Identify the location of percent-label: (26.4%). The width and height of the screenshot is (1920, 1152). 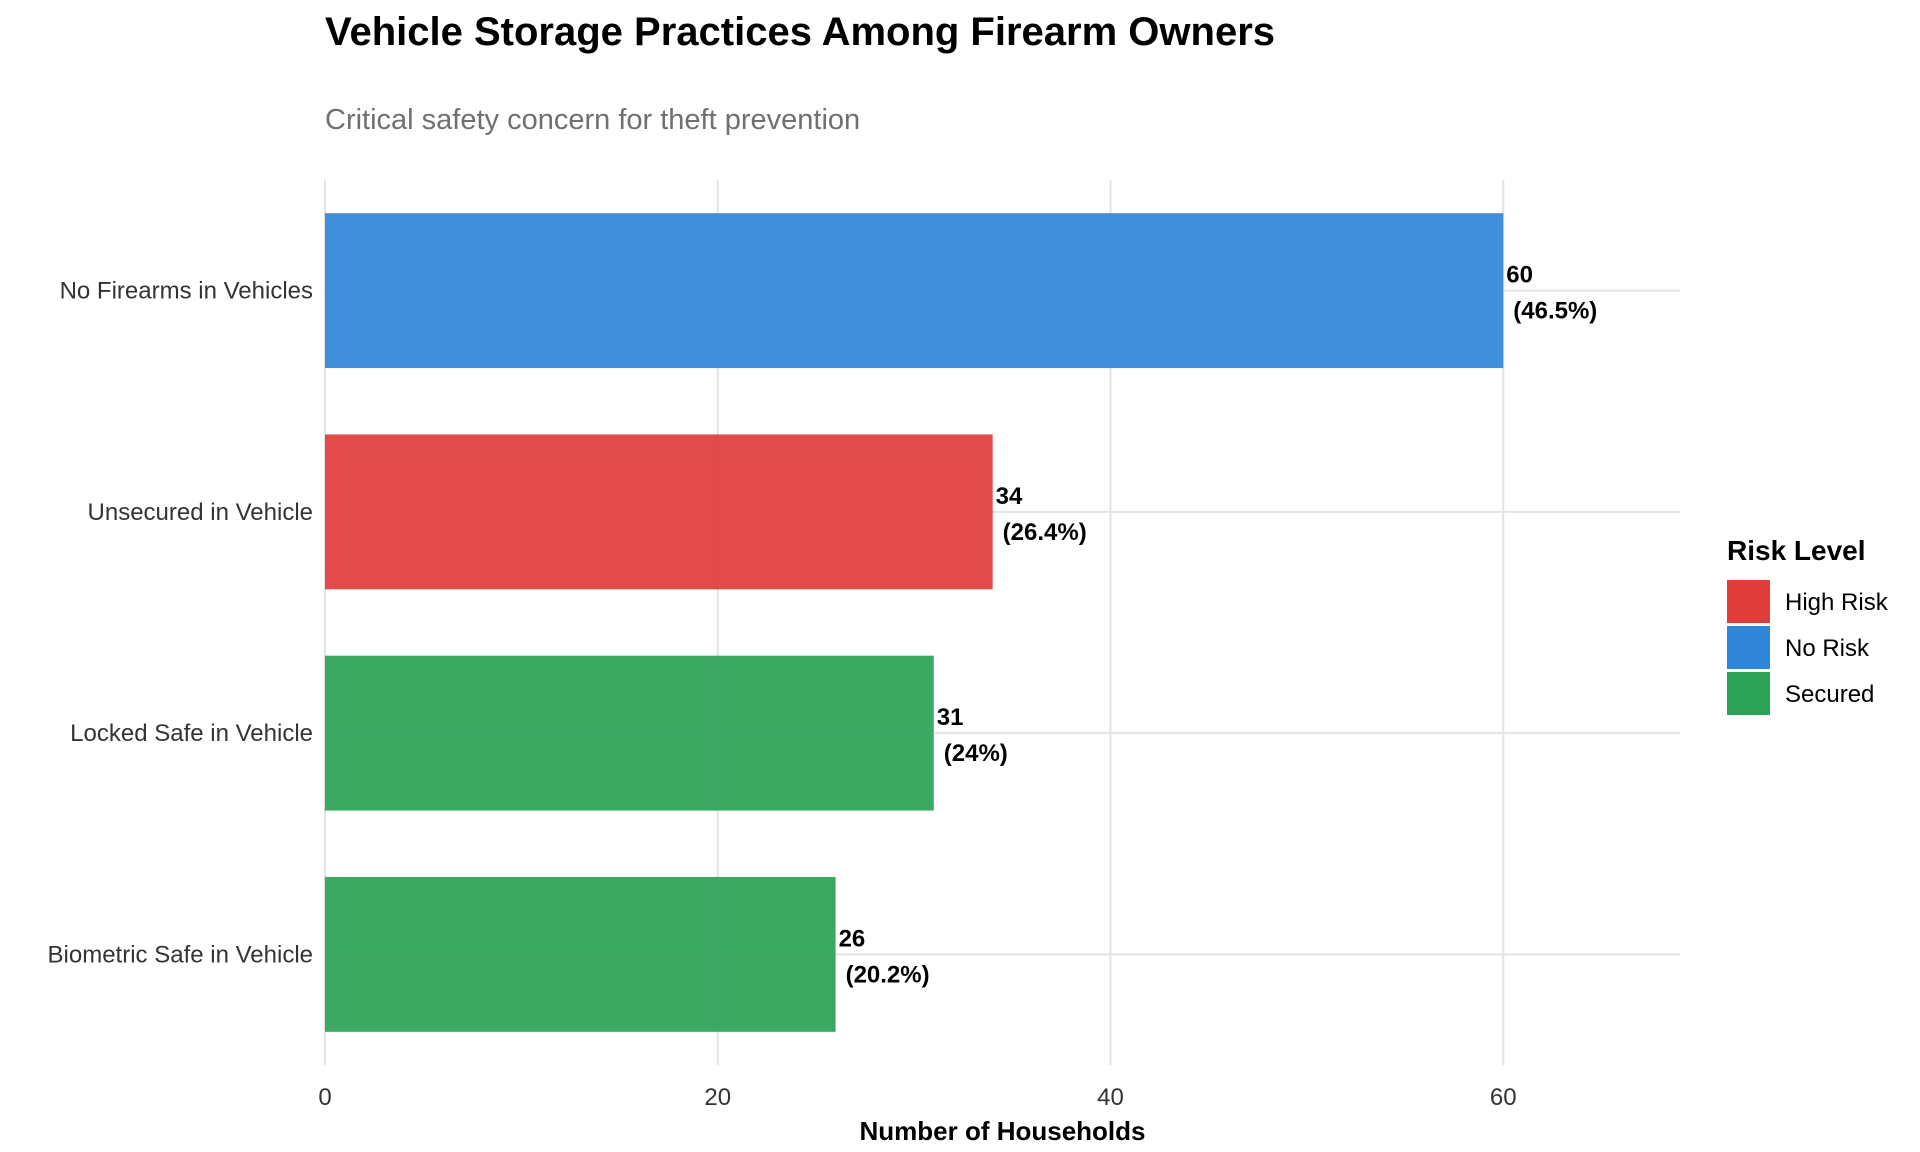
(1045, 532).